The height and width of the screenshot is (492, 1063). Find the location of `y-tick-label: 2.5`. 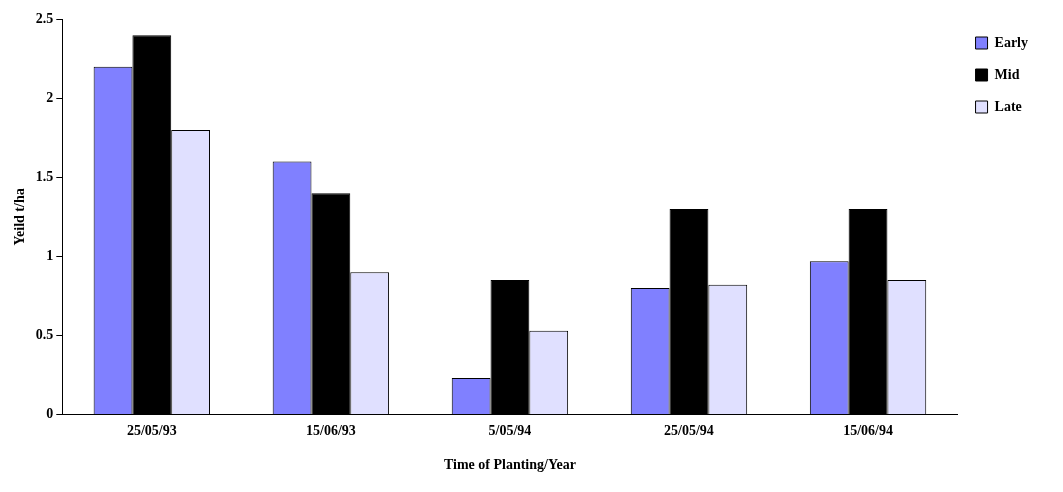

y-tick-label: 2.5 is located at coordinates (44, 19).